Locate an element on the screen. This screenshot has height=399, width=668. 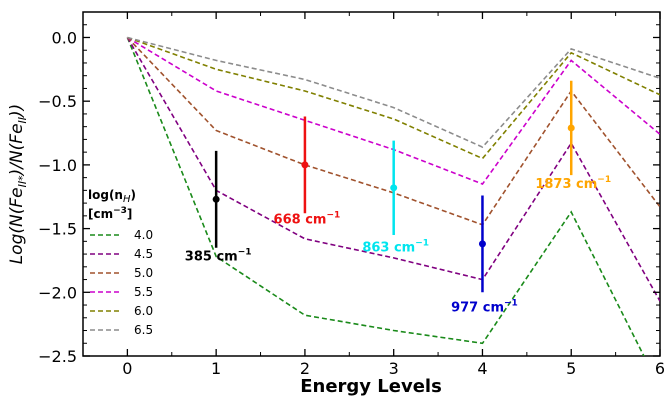
legend-title: log(nH) is located at coordinates (112, 196).